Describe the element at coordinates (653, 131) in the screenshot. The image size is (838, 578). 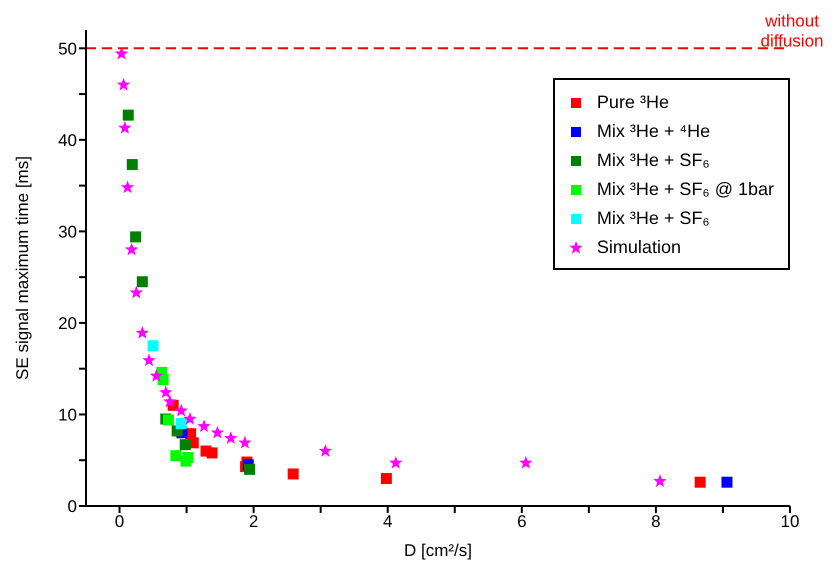
I see `legend-label: Mix ³He + ⁴He` at that location.